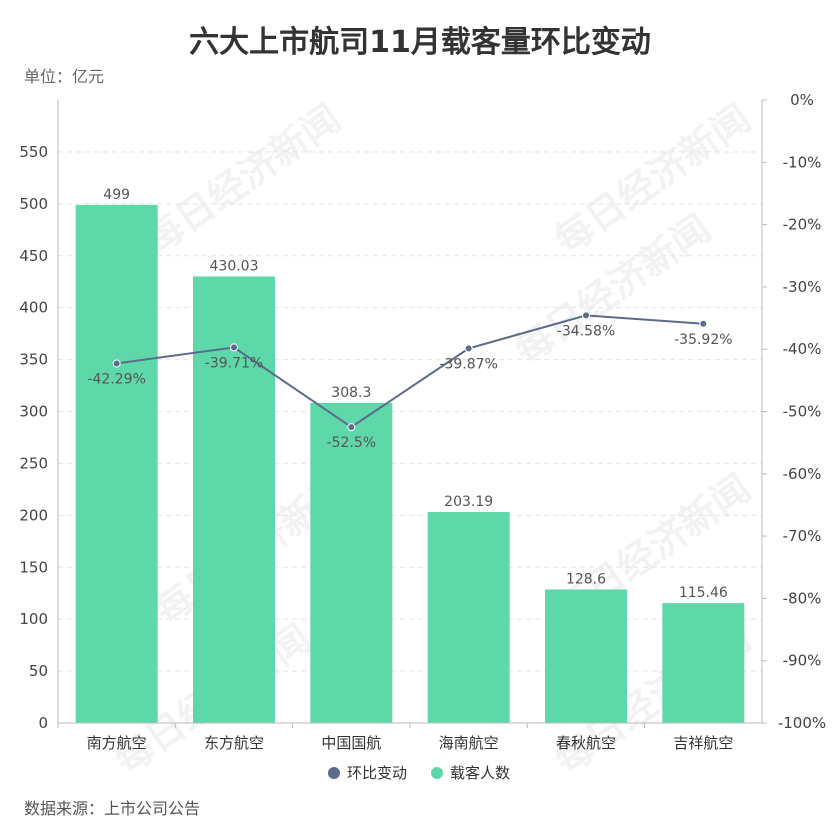  I want to click on bar-value-label: 203.19, so click(468, 502).